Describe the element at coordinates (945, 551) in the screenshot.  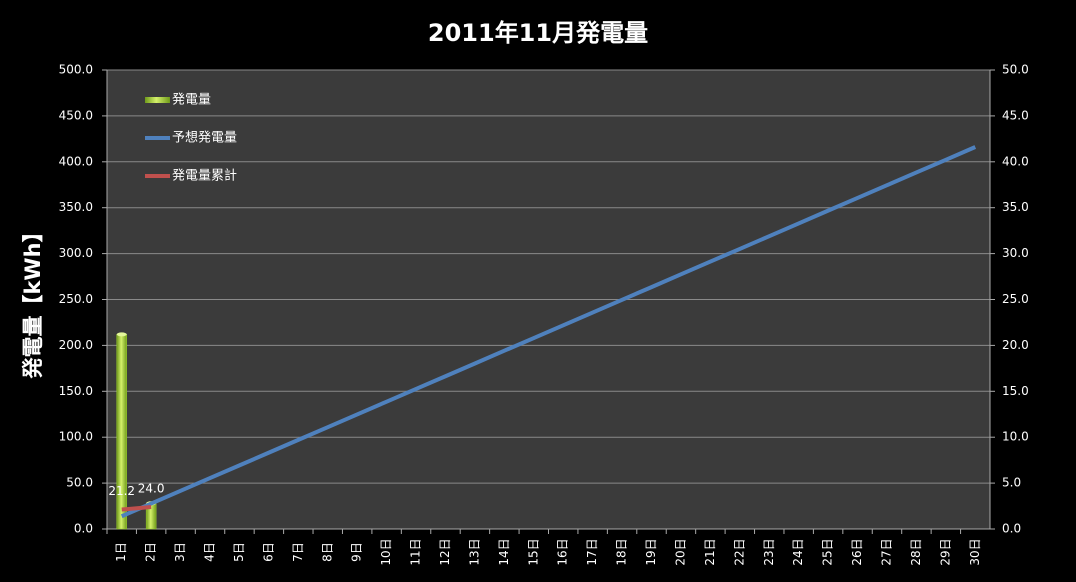
I see `x-tick-label: 29日` at that location.